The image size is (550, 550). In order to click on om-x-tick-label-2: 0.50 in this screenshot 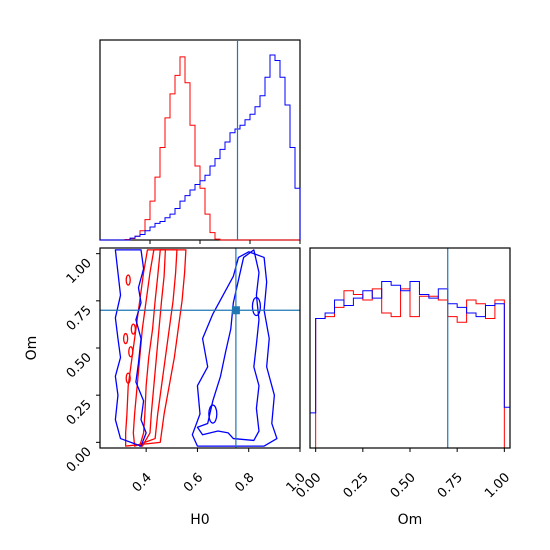, I will do `click(403, 485)`.